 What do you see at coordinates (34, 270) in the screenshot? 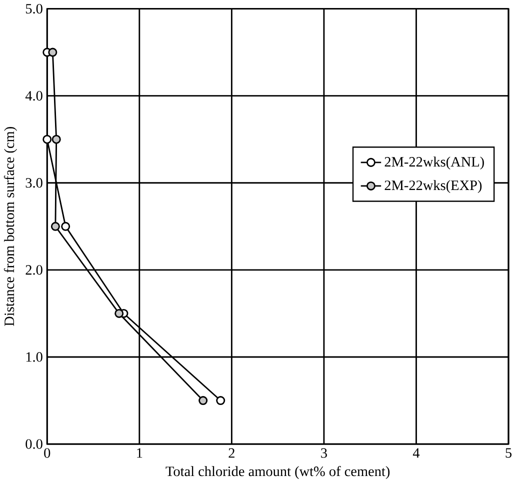
I see `y-tick-label: 2.0` at bounding box center [34, 270].